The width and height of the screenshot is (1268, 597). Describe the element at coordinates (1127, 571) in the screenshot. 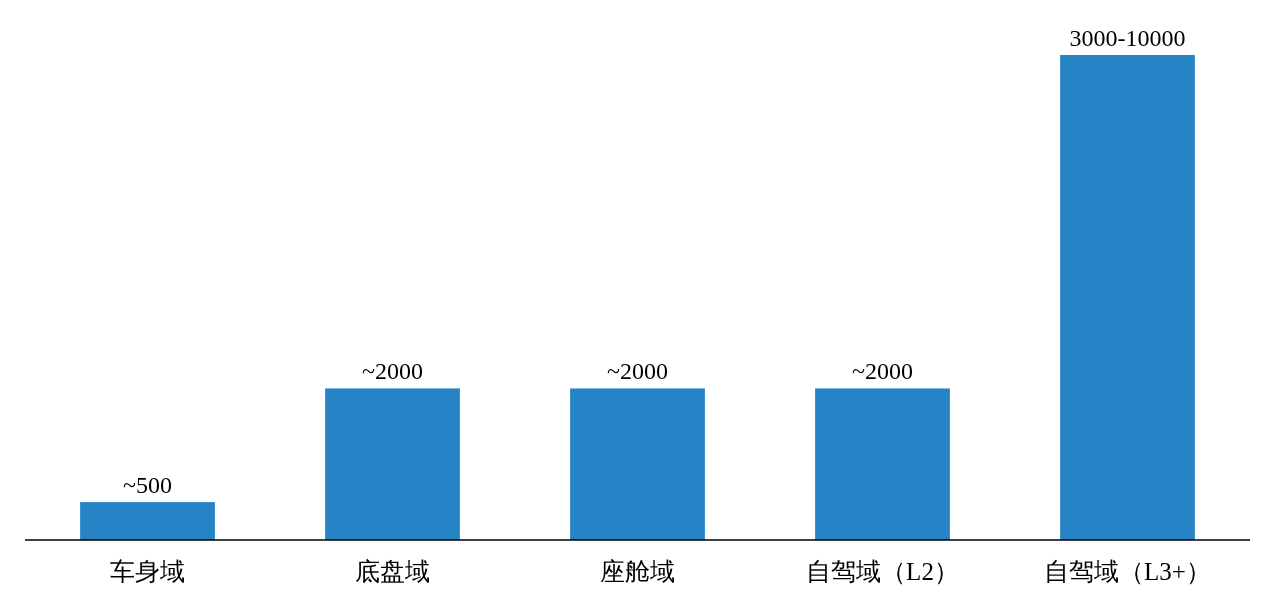

I see `x-tick-label: 自驾域（L3+）` at that location.